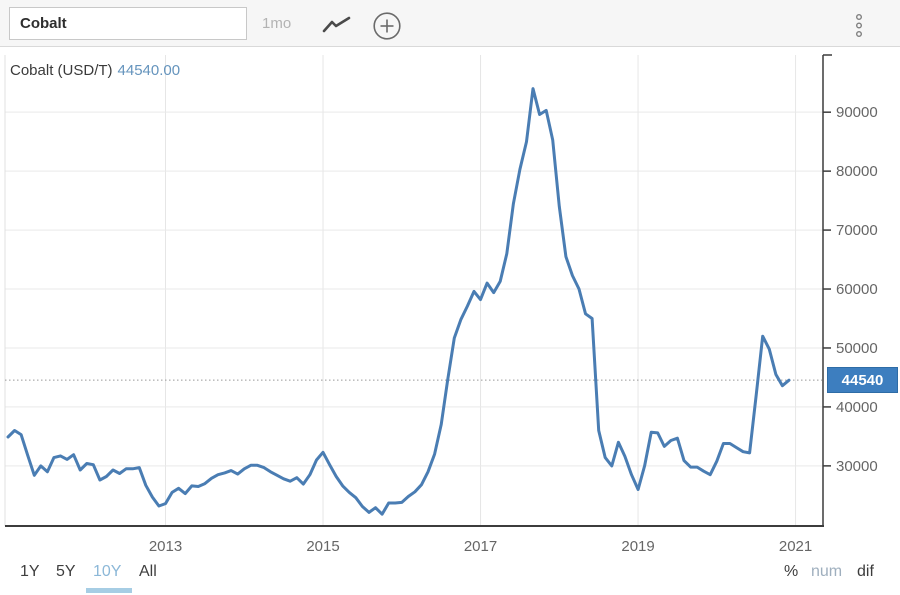  Describe the element at coordinates (165, 546) in the screenshot. I see `x-axis-label: 2013` at that location.